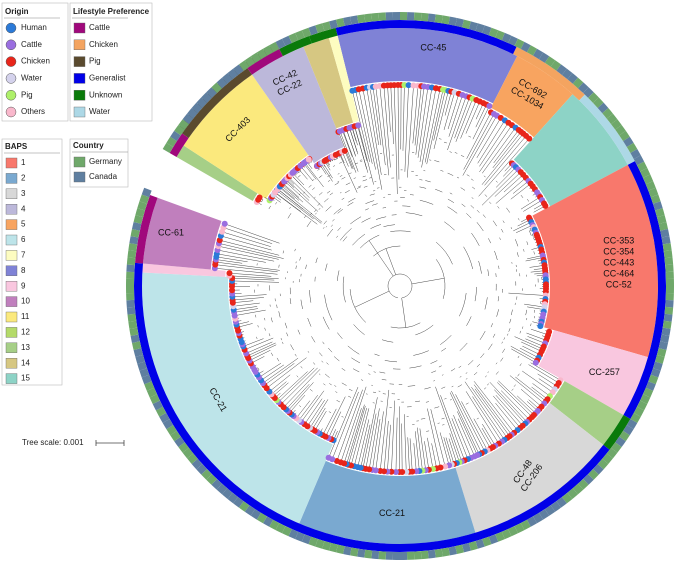 This screenshot has height=564, width=685. What do you see at coordinates (53, 442) in the screenshot?
I see `tree-scale-label: Tree scale: 0.001` at bounding box center [53, 442].